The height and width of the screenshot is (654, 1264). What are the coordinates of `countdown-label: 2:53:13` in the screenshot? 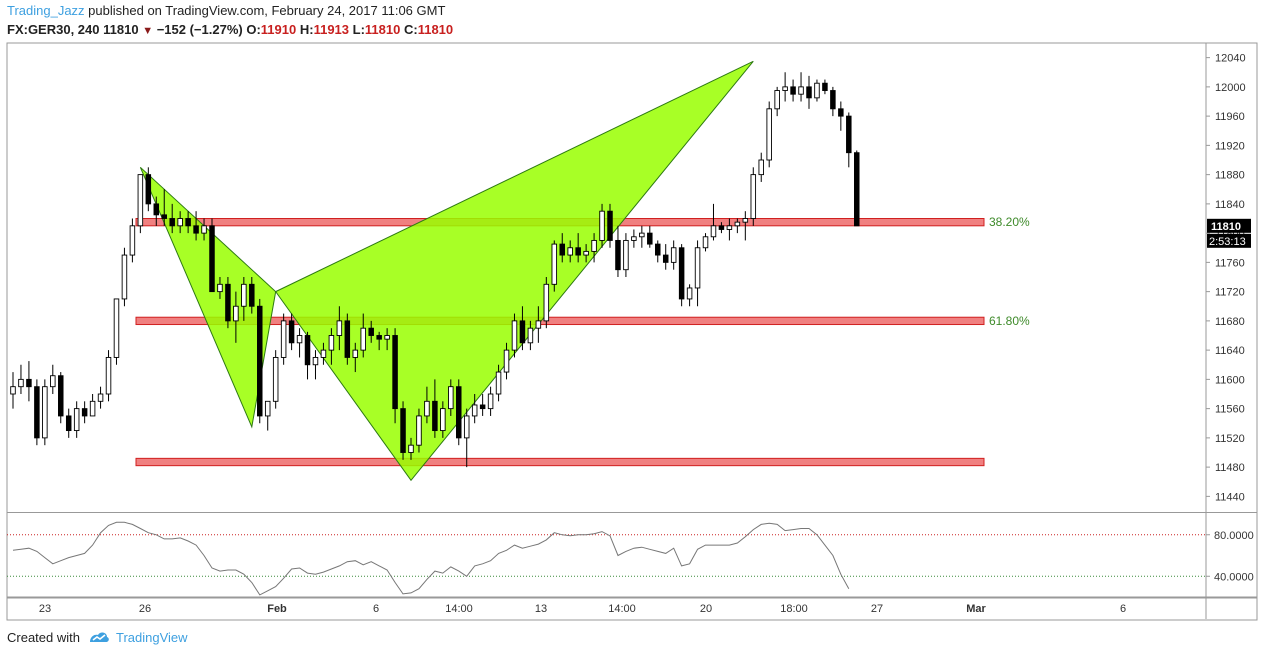 It's located at (1227, 242).